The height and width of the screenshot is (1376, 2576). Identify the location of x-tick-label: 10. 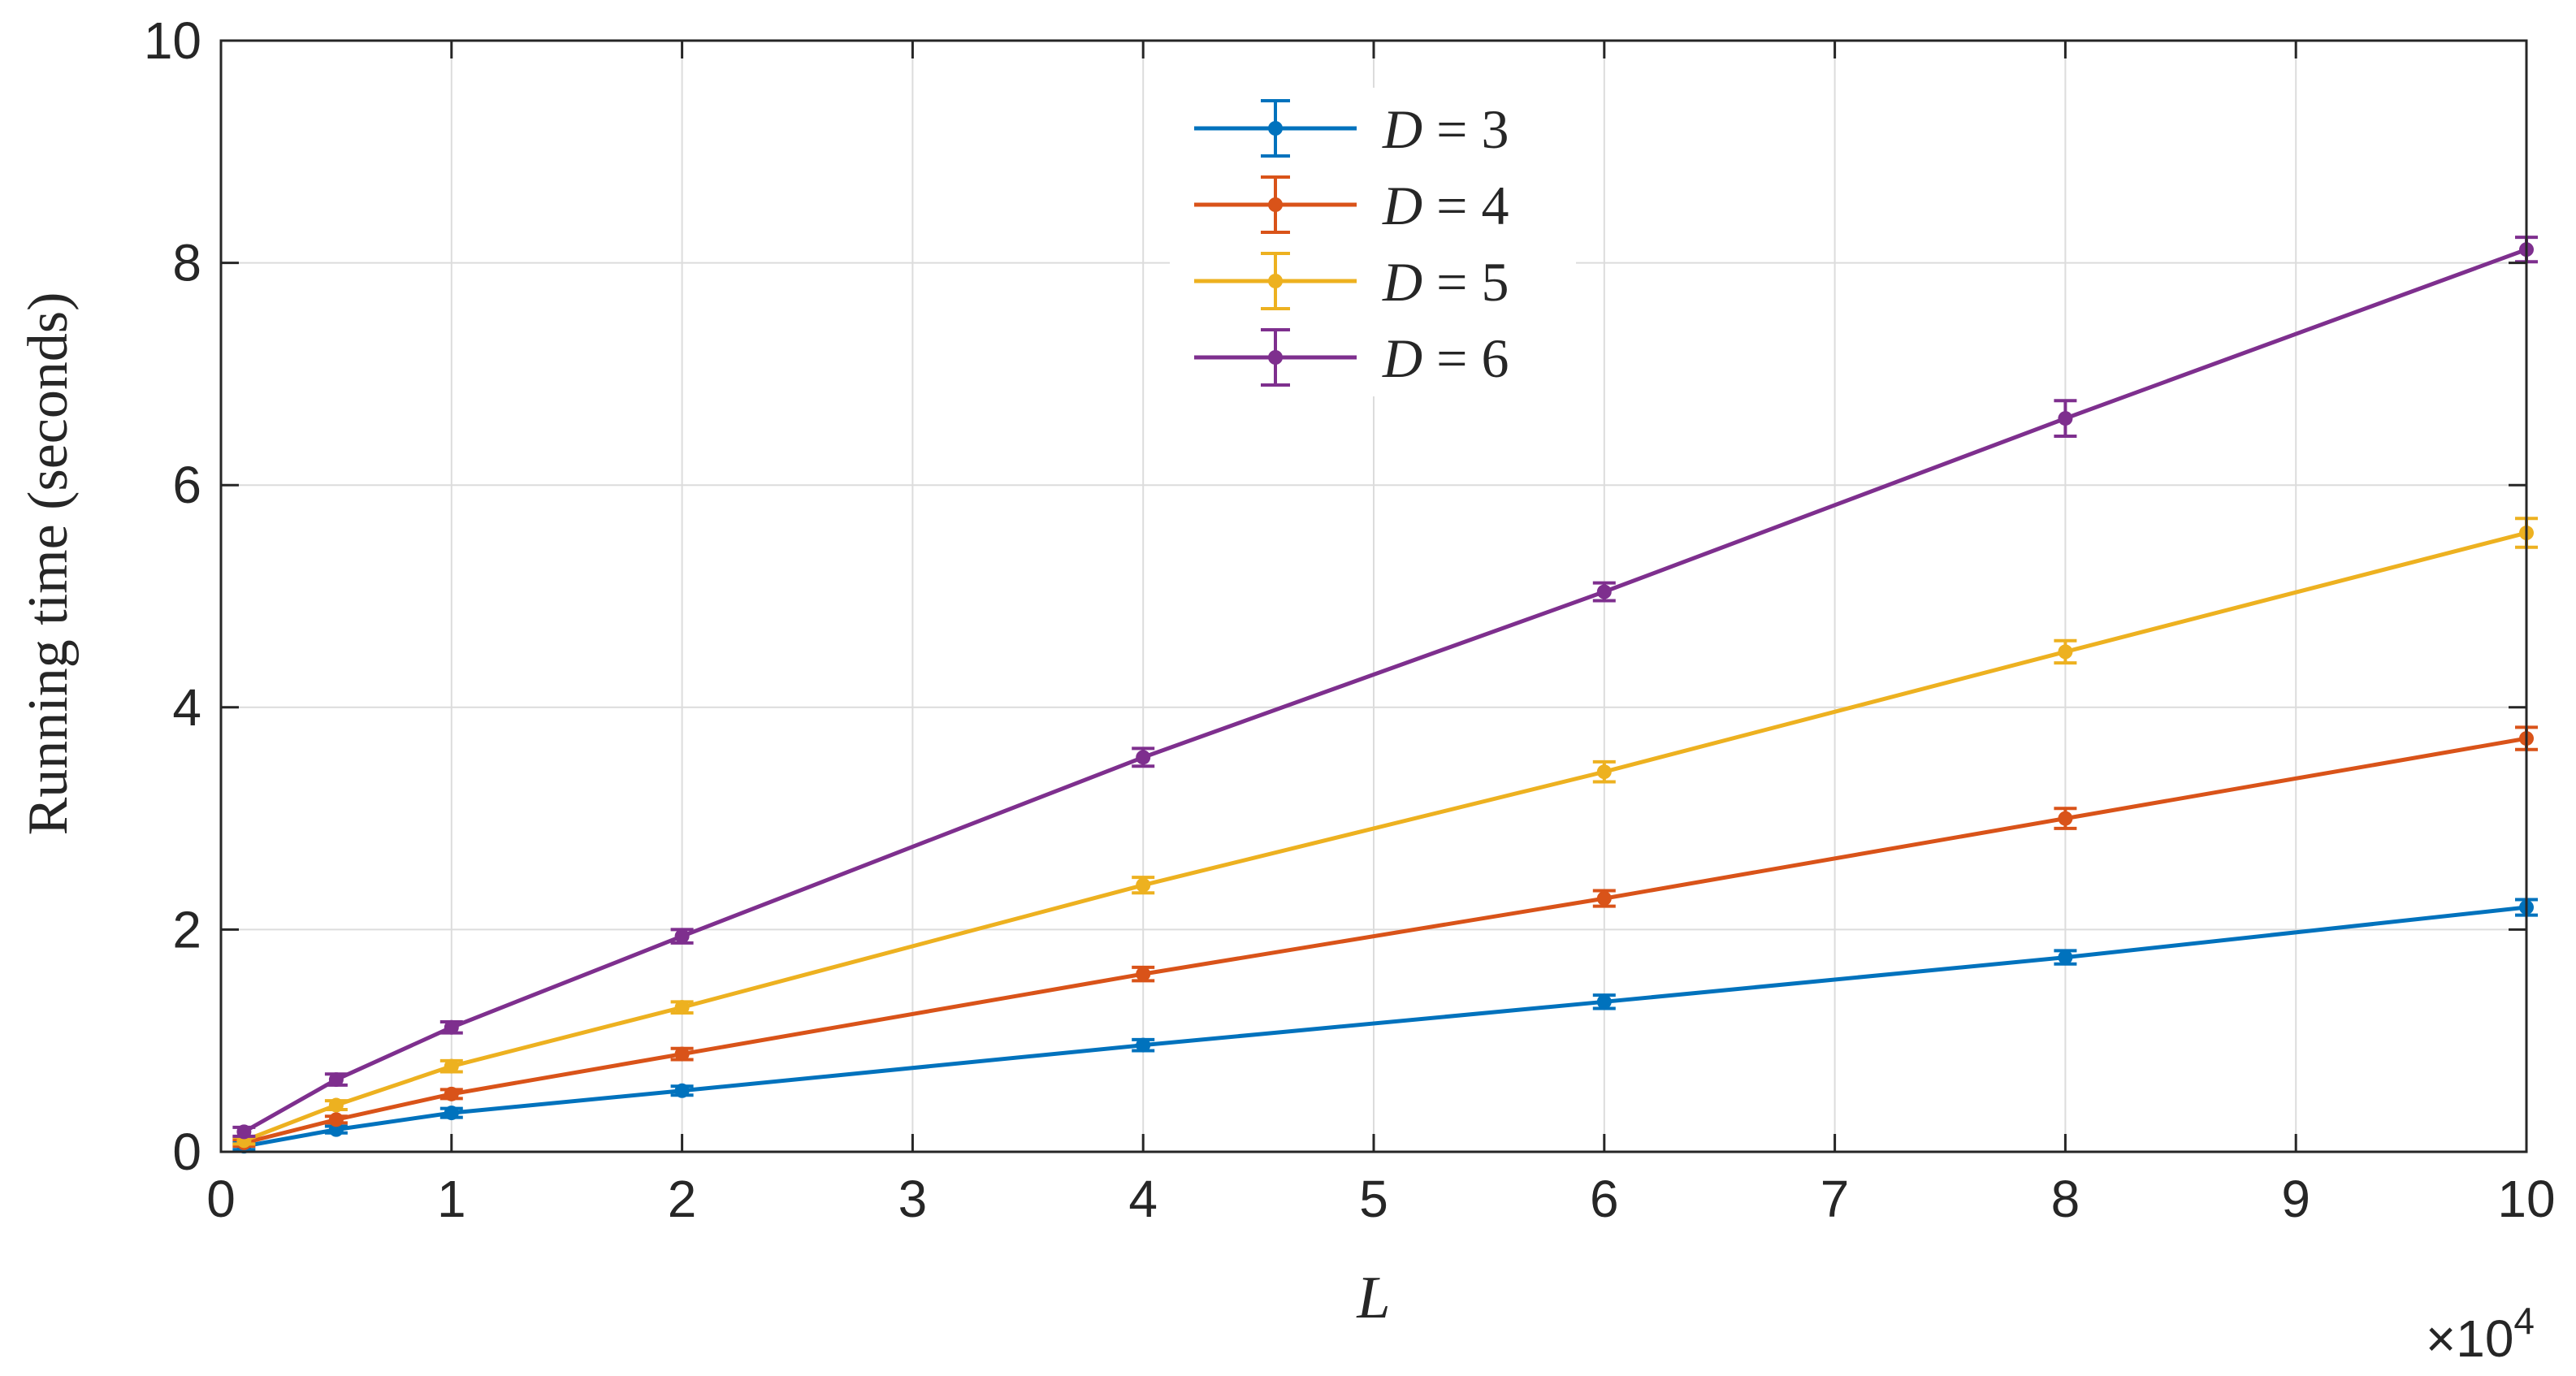
(2526, 1199).